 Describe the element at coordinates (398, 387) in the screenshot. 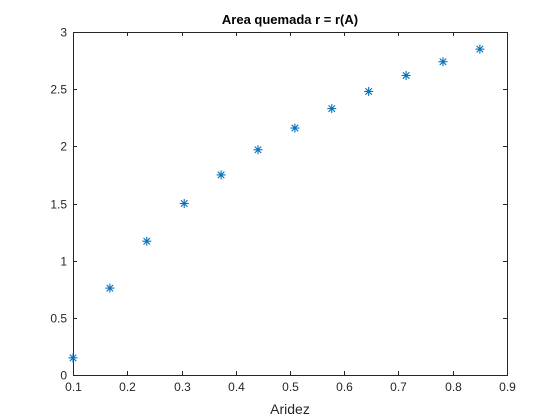

I see `x-tick-label: 0.7` at that location.